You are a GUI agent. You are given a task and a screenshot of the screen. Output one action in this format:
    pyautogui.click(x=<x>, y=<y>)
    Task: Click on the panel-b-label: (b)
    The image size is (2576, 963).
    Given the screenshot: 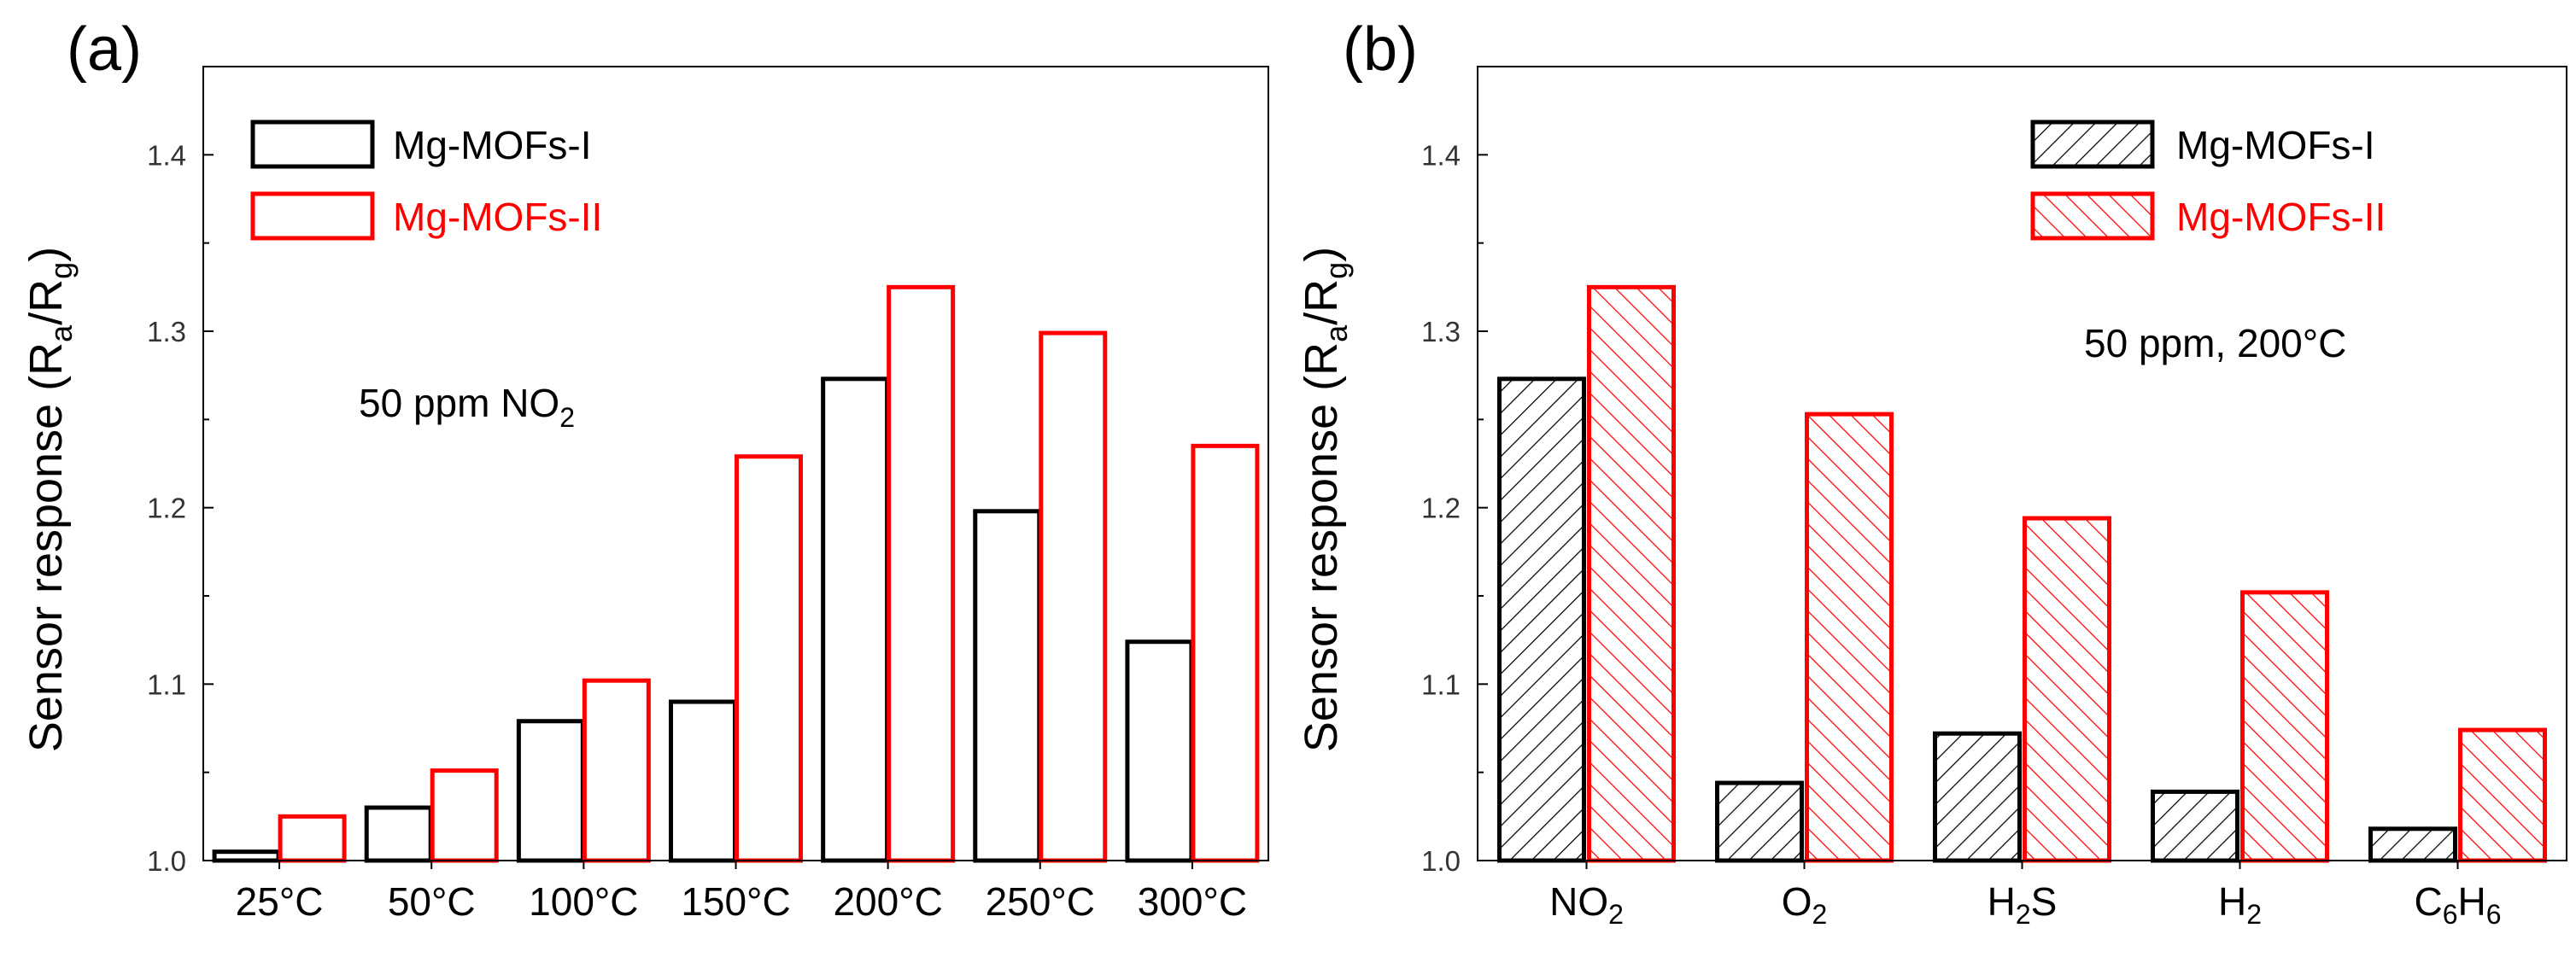 What is the action you would take?
    pyautogui.click(x=1380, y=49)
    